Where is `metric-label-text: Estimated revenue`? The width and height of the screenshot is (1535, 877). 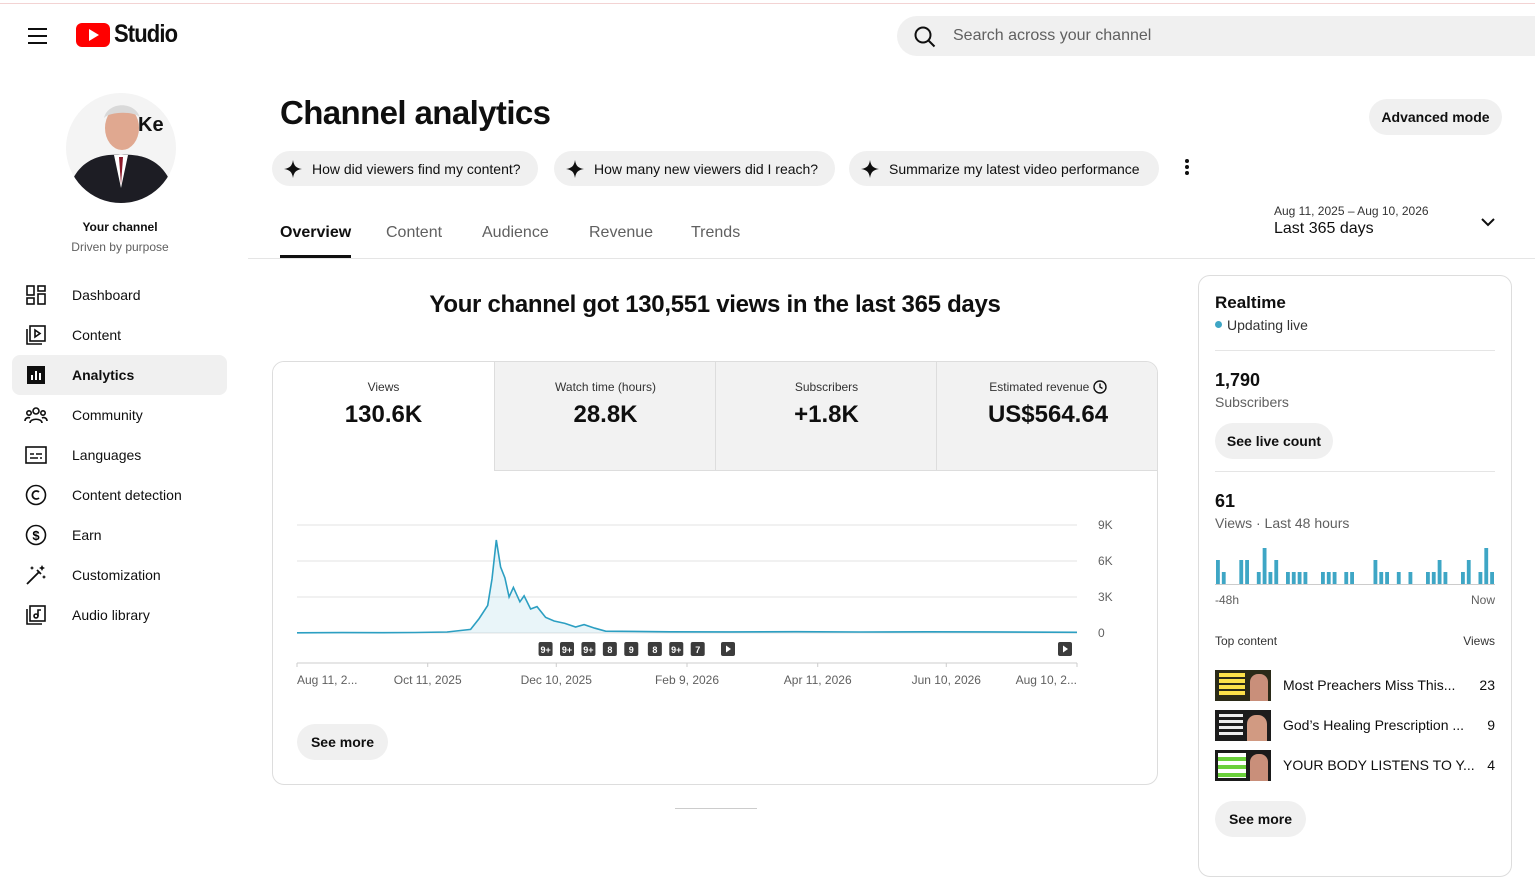
metric-label-text: Estimated revenue is located at coordinates (1039, 387).